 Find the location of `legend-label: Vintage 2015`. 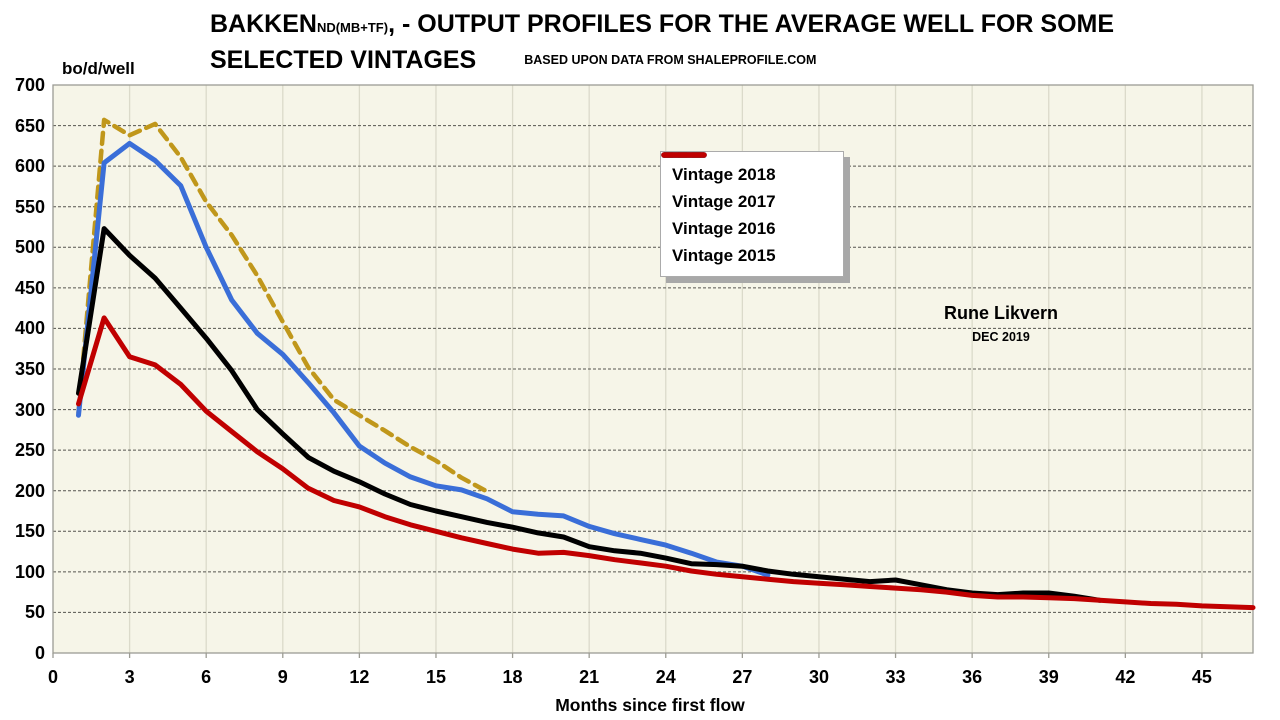

legend-label: Vintage 2015 is located at coordinates (724, 255).